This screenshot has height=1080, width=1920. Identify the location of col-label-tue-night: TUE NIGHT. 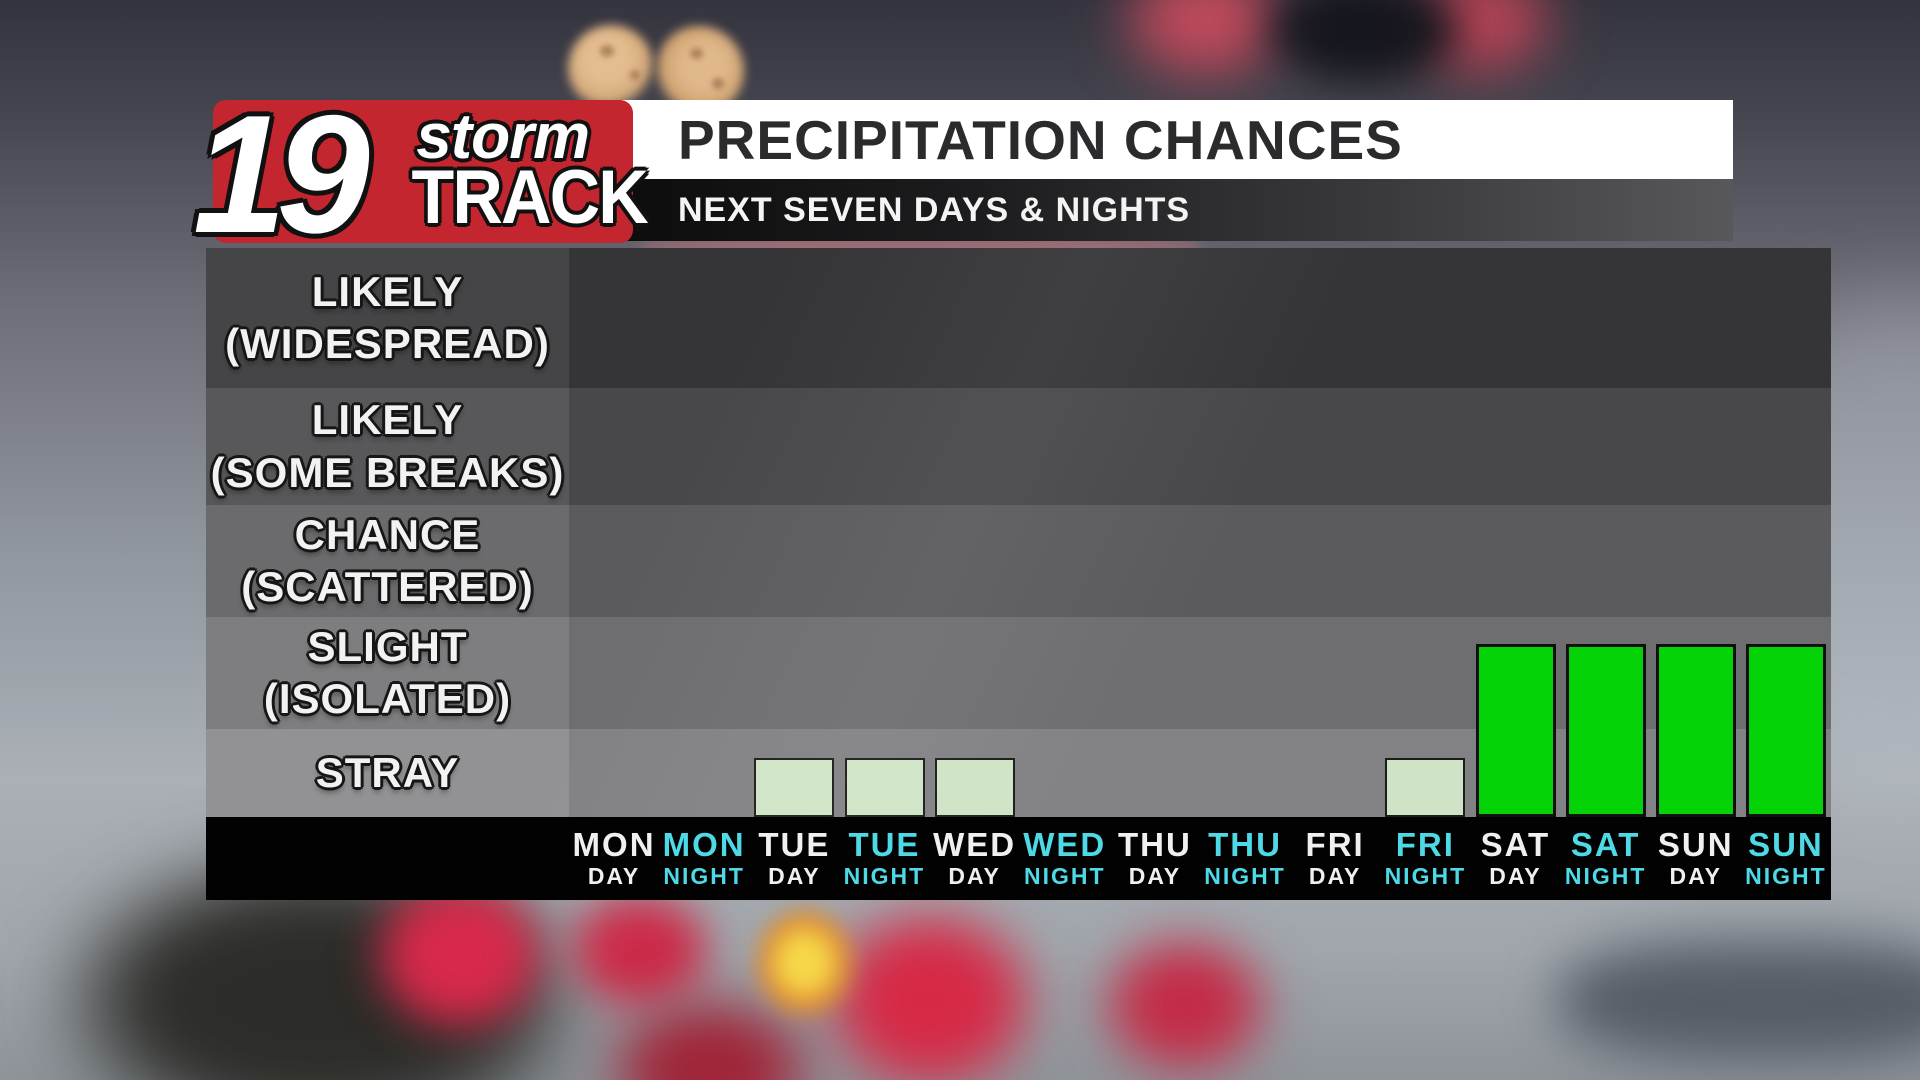
(884, 858).